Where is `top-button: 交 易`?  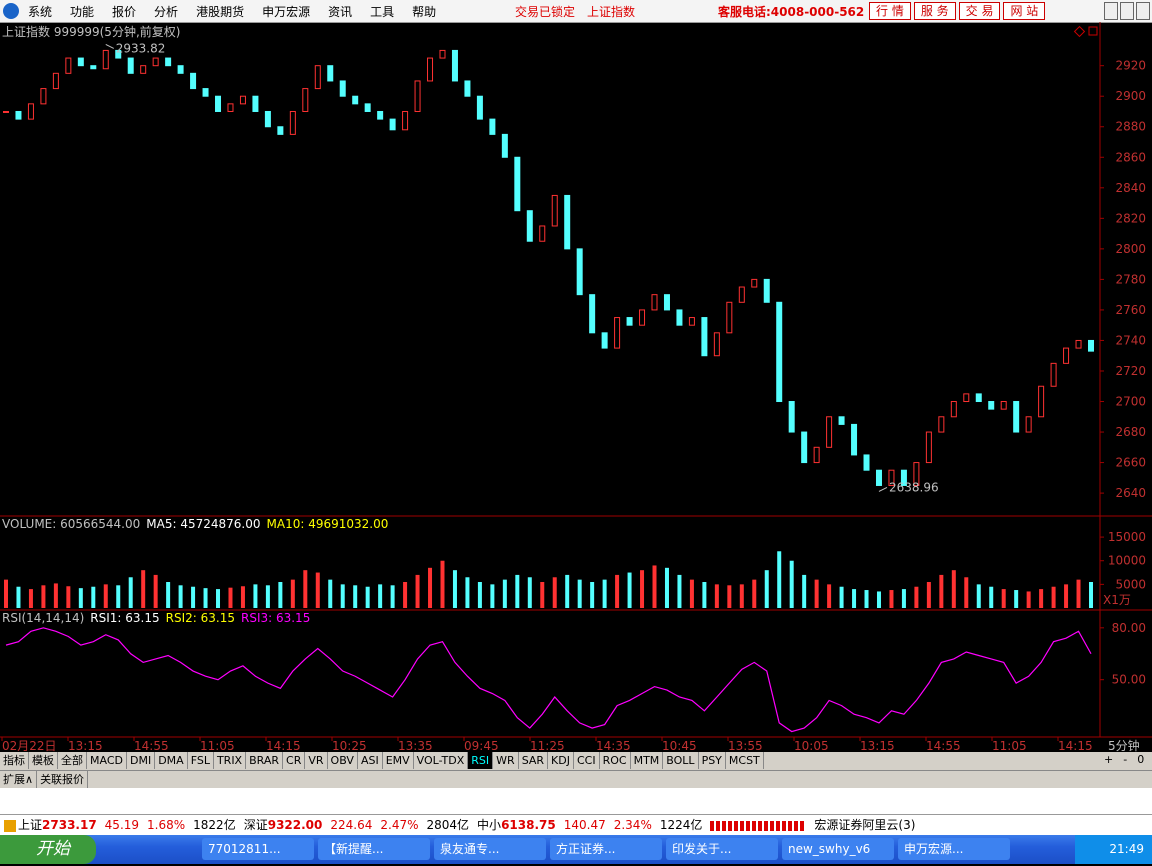
top-button: 交 易 is located at coordinates (979, 11).